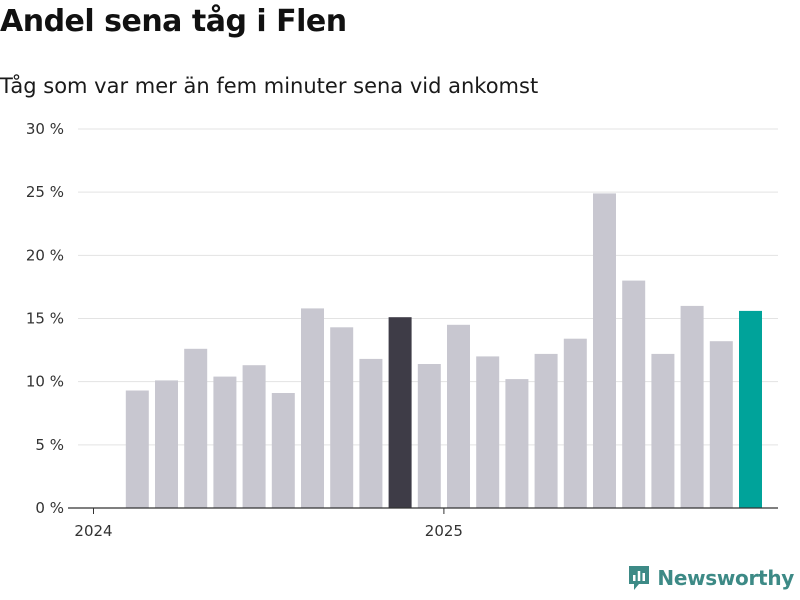 The height and width of the screenshot is (600, 800). I want to click on y-tick-label: 5 %, so click(49, 445).